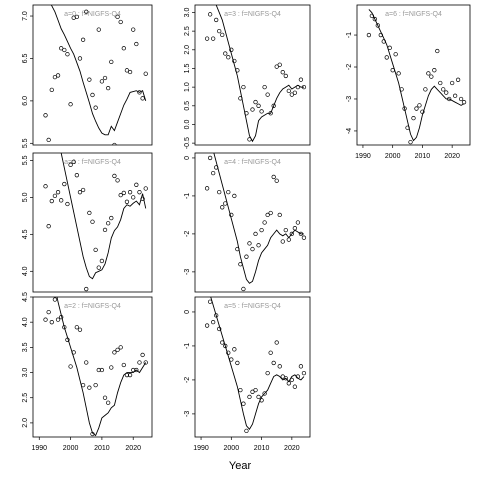  I want to click on plot-area, so click(255, 365).